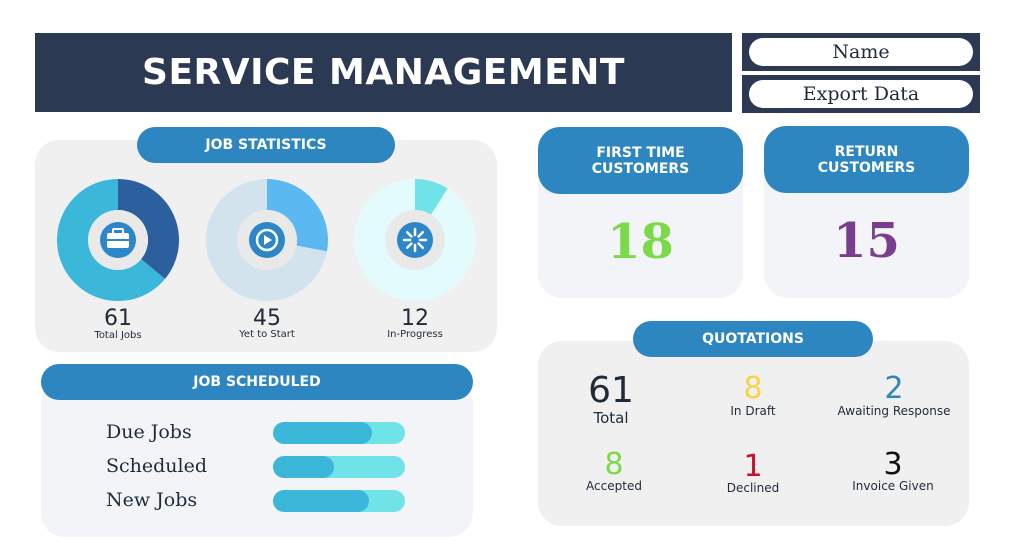 This screenshot has height=554, width=1024. What do you see at coordinates (614, 464) in the screenshot?
I see `quotation-accepted-value: 8` at bounding box center [614, 464].